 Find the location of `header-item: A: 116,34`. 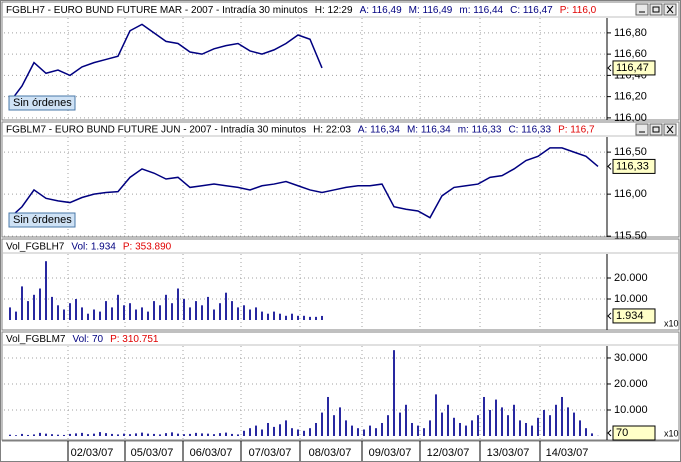

header-item: A: 116,34 is located at coordinates (379, 129).